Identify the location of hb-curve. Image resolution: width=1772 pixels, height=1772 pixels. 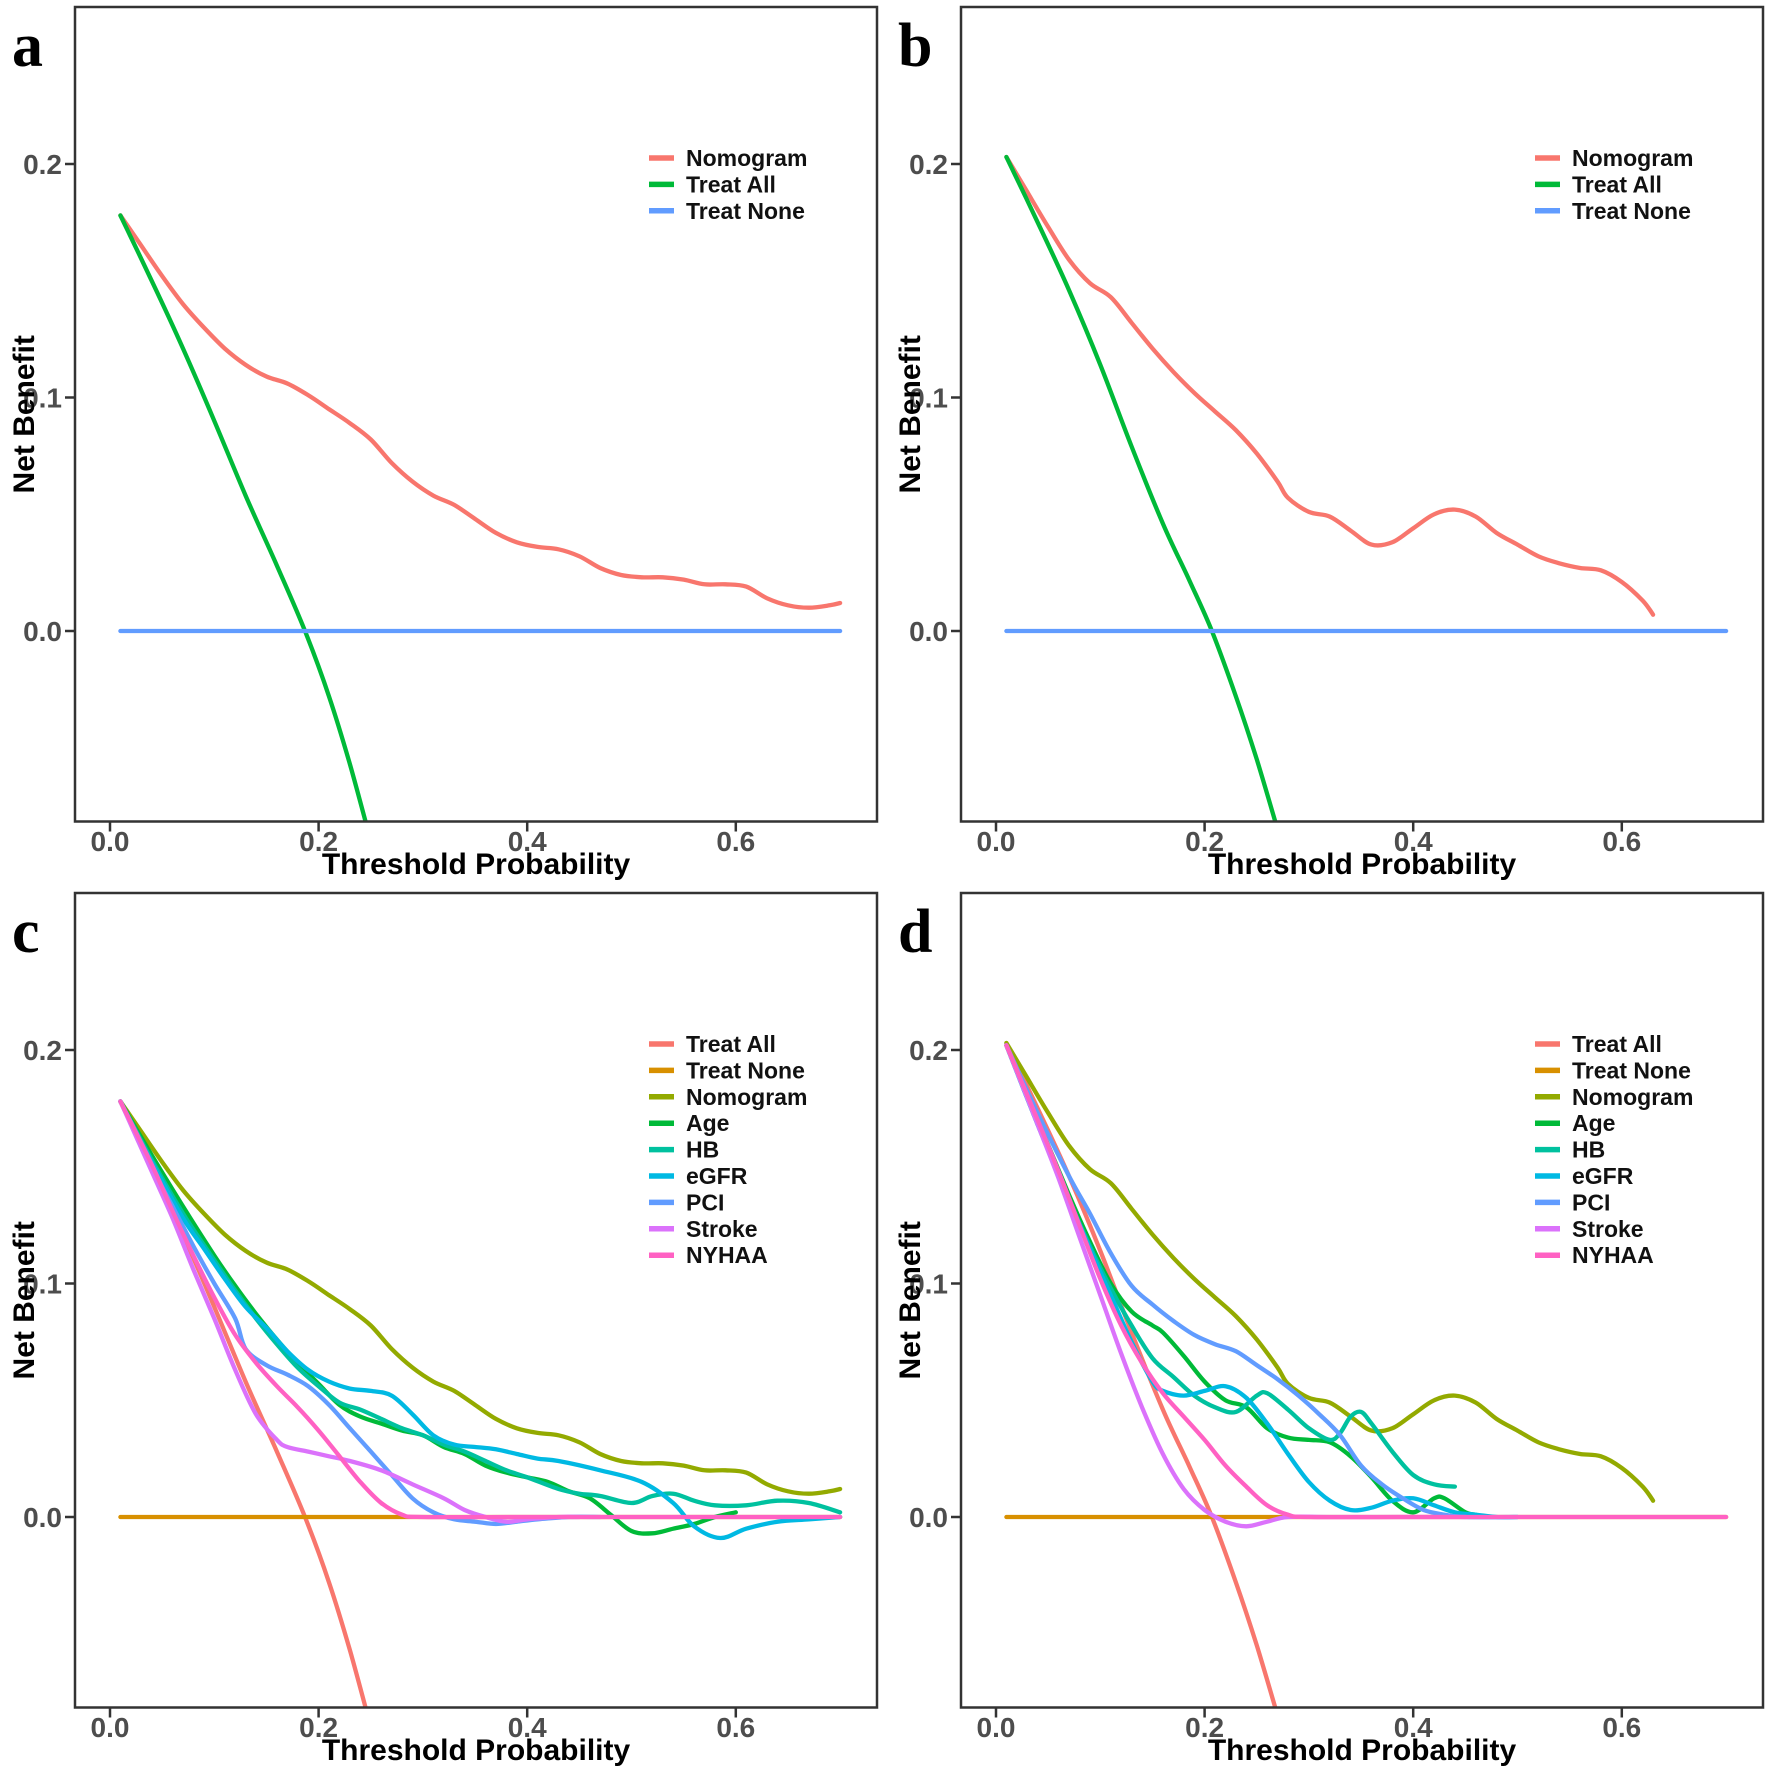
(1231, 1266).